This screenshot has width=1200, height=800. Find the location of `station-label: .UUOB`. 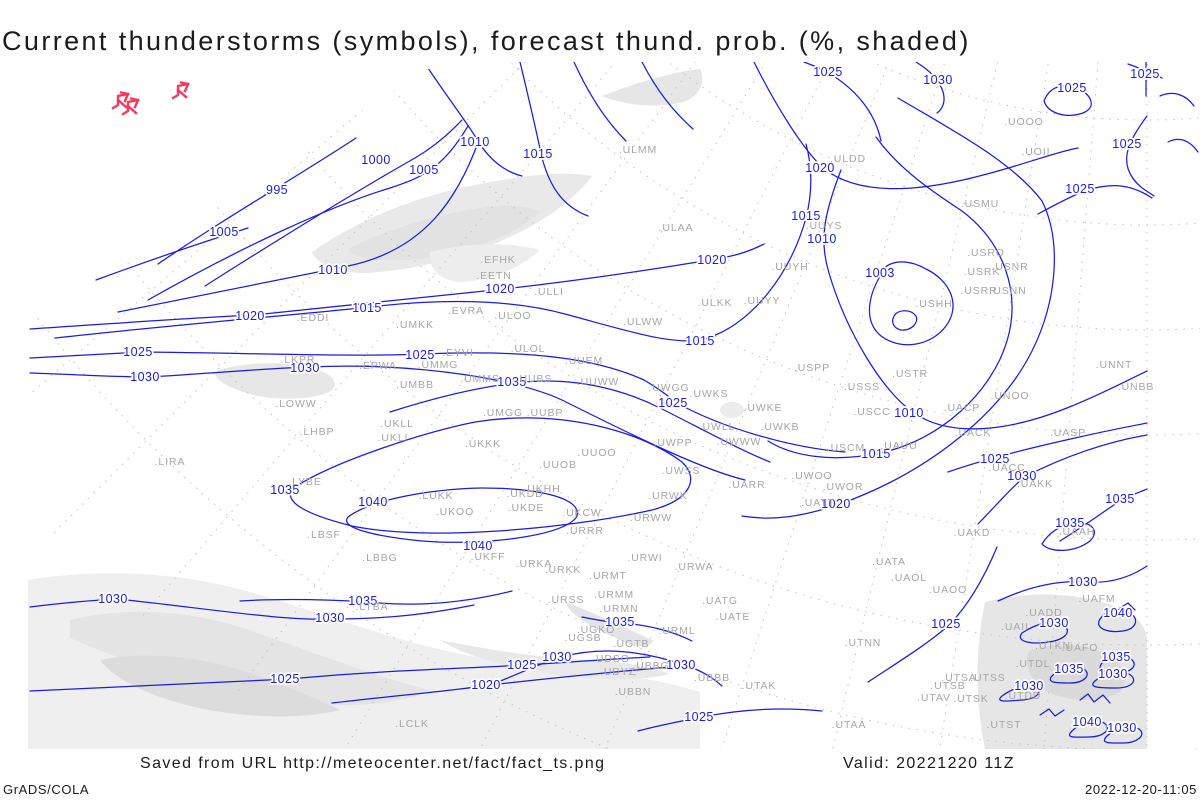

station-label: .UUOB is located at coordinates (558, 465).